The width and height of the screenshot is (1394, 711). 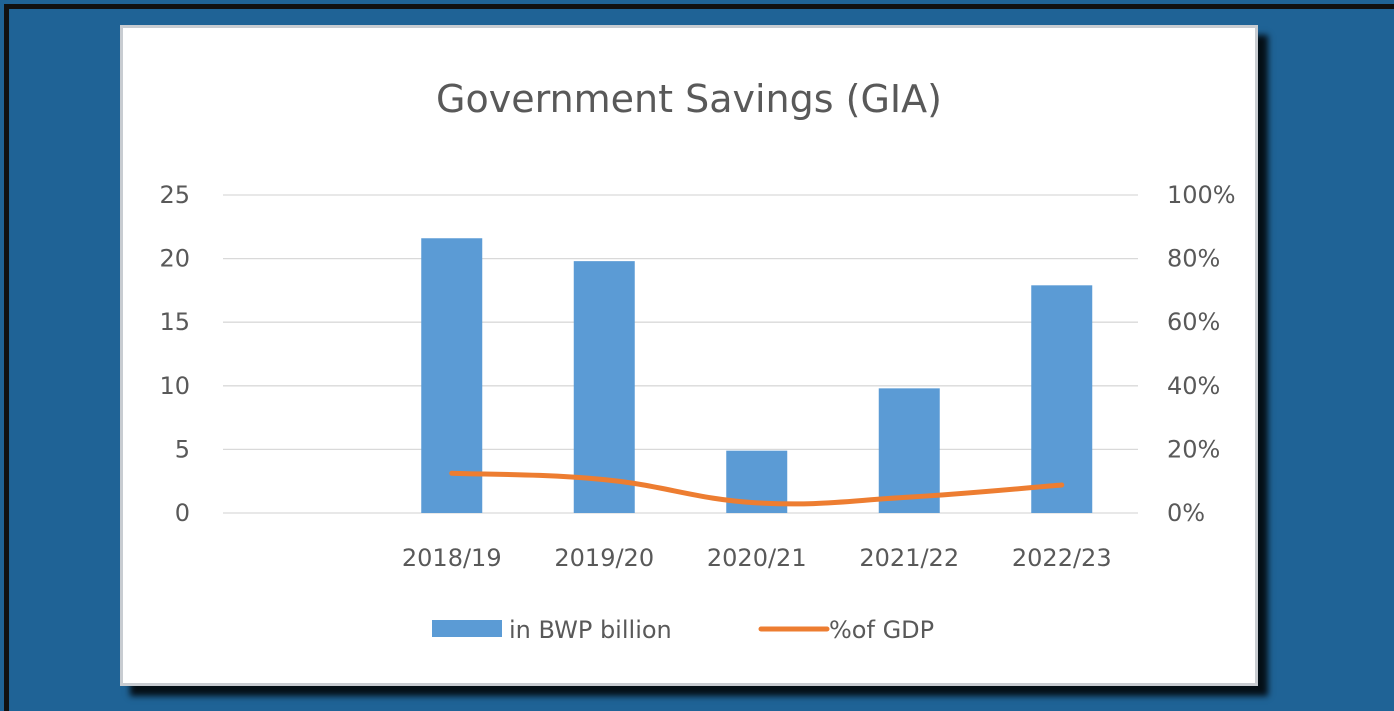 What do you see at coordinates (689, 99) in the screenshot?
I see `chart-title: Government Savings (GIA)` at bounding box center [689, 99].